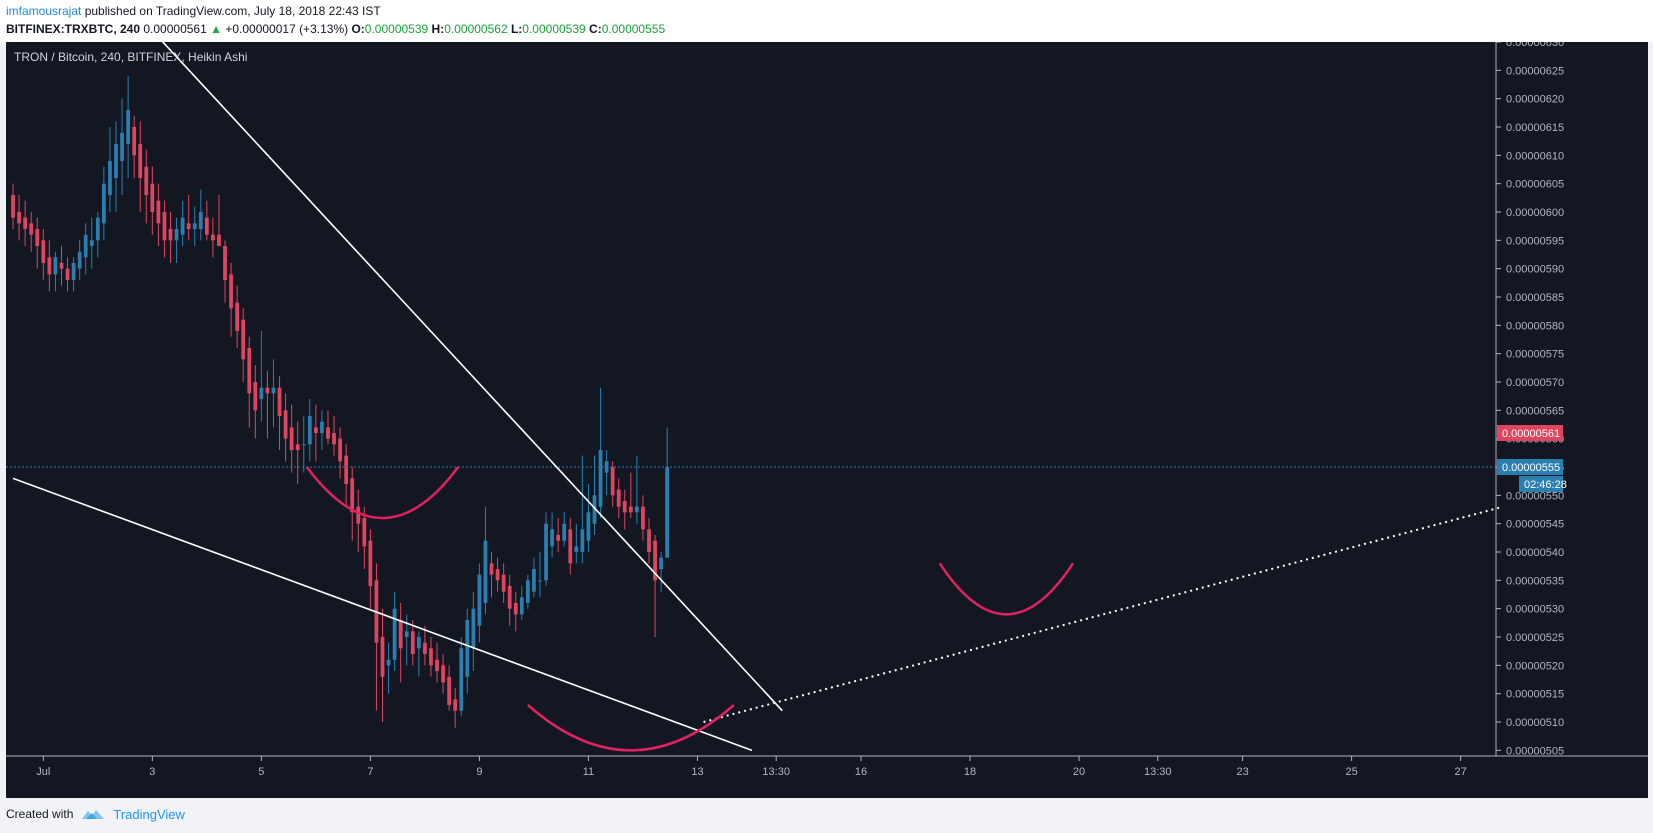 This screenshot has width=1653, height=833. I want to click on y-tick-label: 0.00000610, so click(1535, 156).